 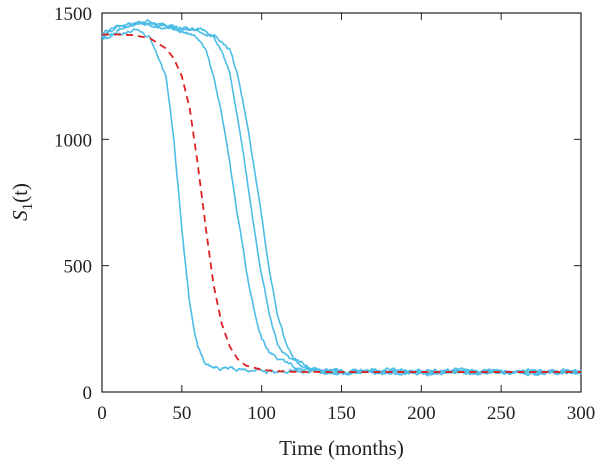 I want to click on y-axis-title-sub: 1, so click(x=28, y=207).